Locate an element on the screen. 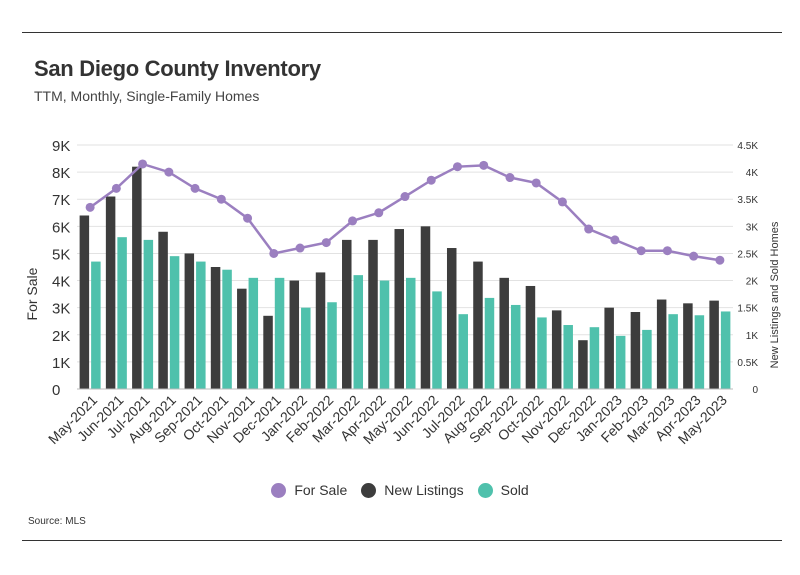 The height and width of the screenshot is (575, 800). legend-item: For Sale is located at coordinates (309, 490).